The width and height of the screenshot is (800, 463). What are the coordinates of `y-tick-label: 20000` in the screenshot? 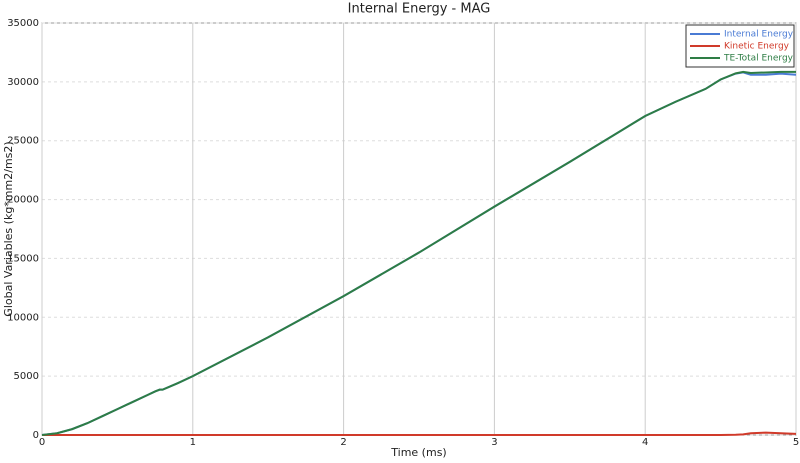 It's located at (23, 200).